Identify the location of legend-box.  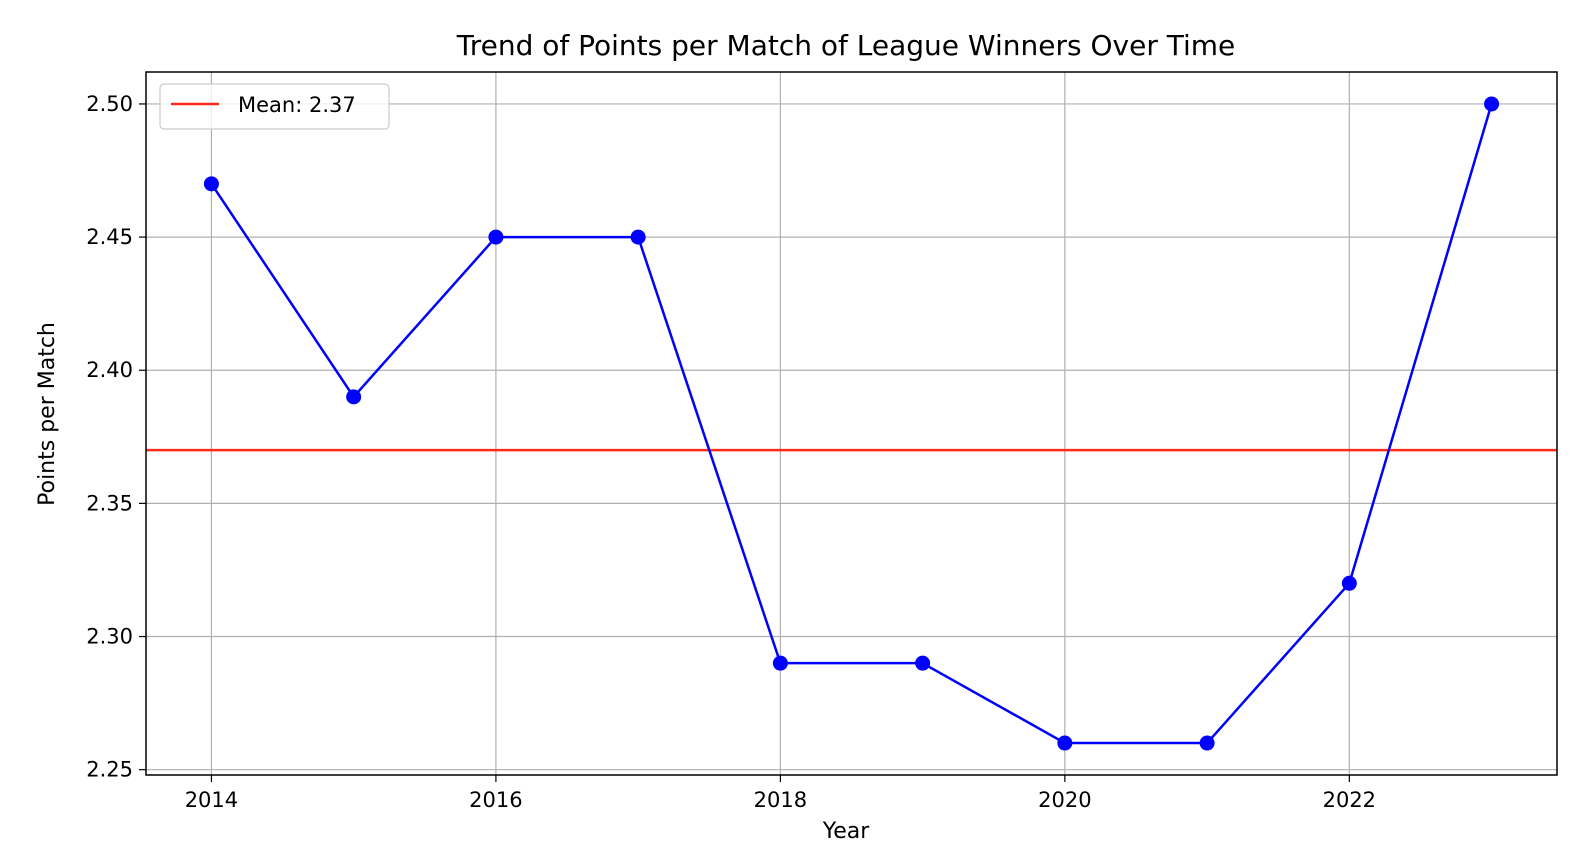
(274, 106).